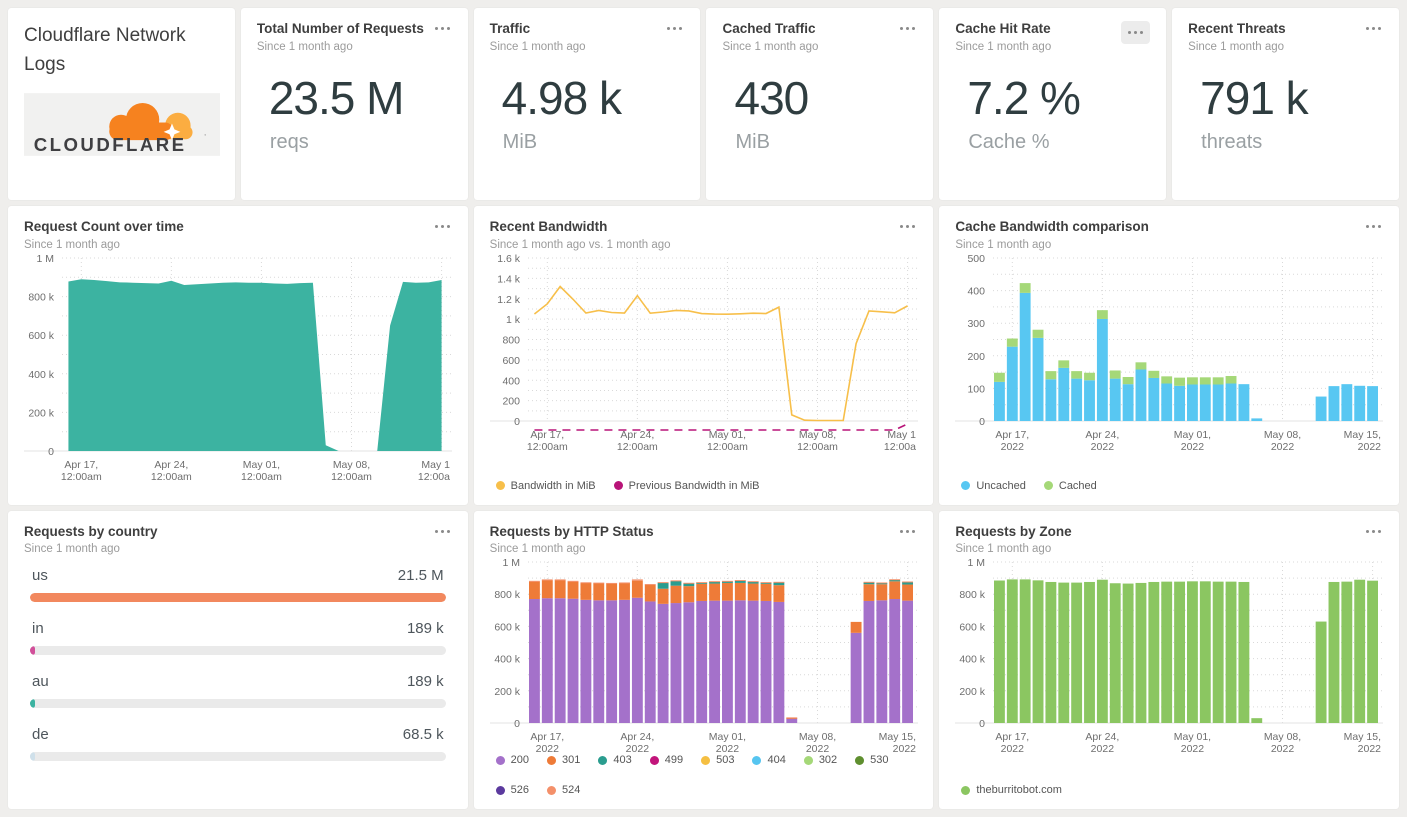  Describe the element at coordinates (255, 365) in the screenshot. I see `area-series` at that location.